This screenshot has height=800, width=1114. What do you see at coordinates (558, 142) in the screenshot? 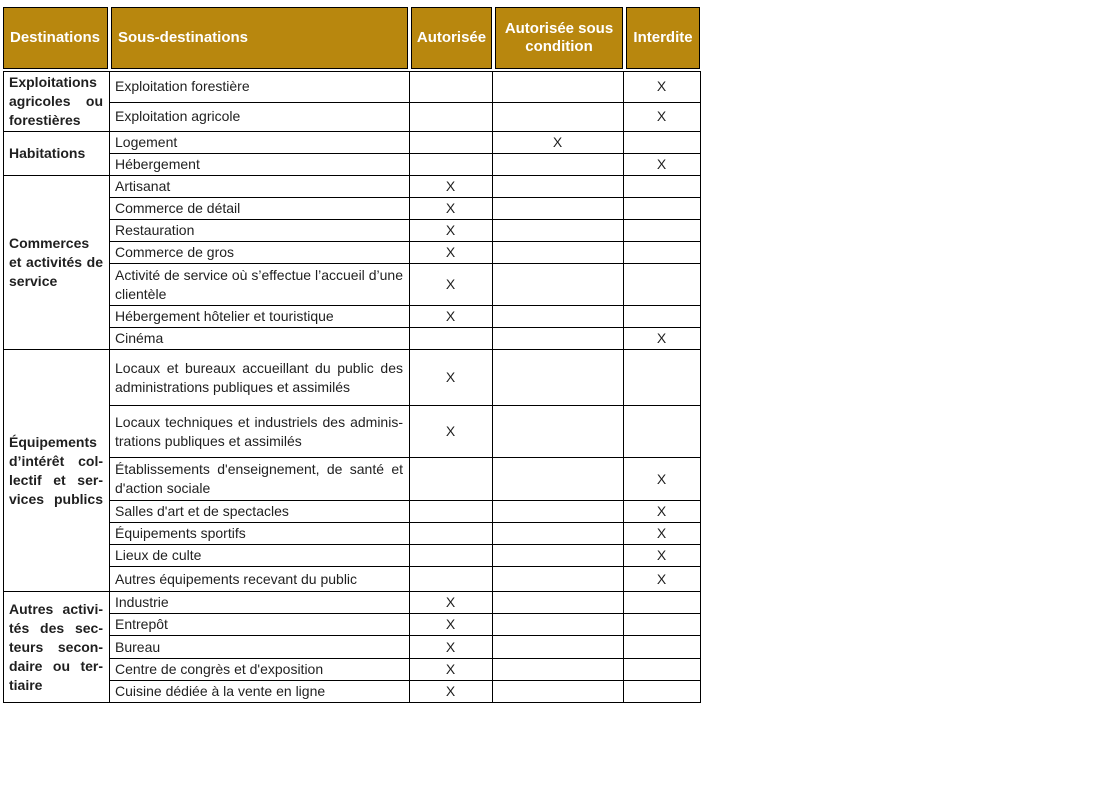
I see `condition-mark-cell: X` at bounding box center [558, 142].